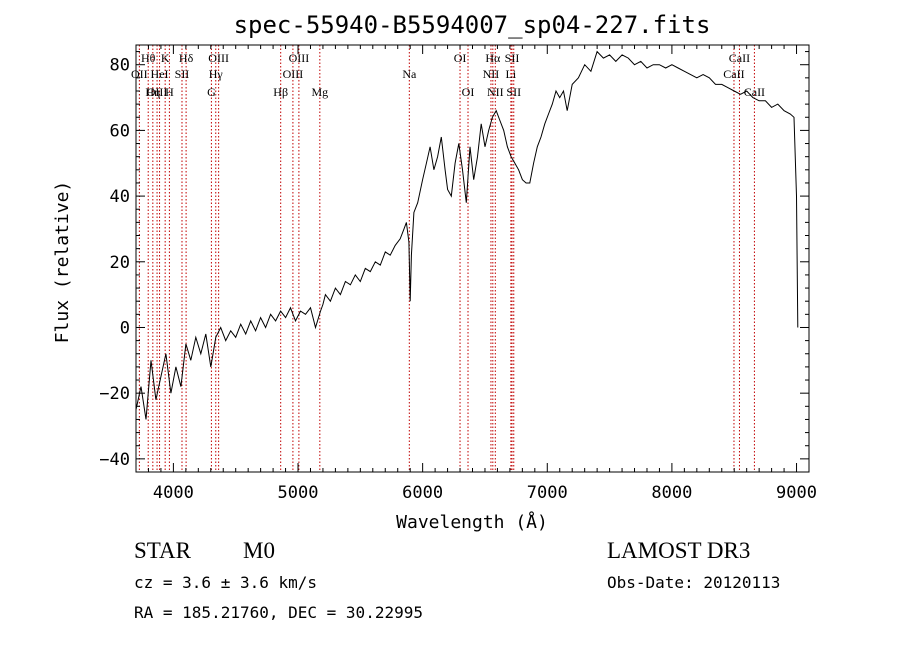  I want to click on y-tick-label: 40, so click(120, 197).